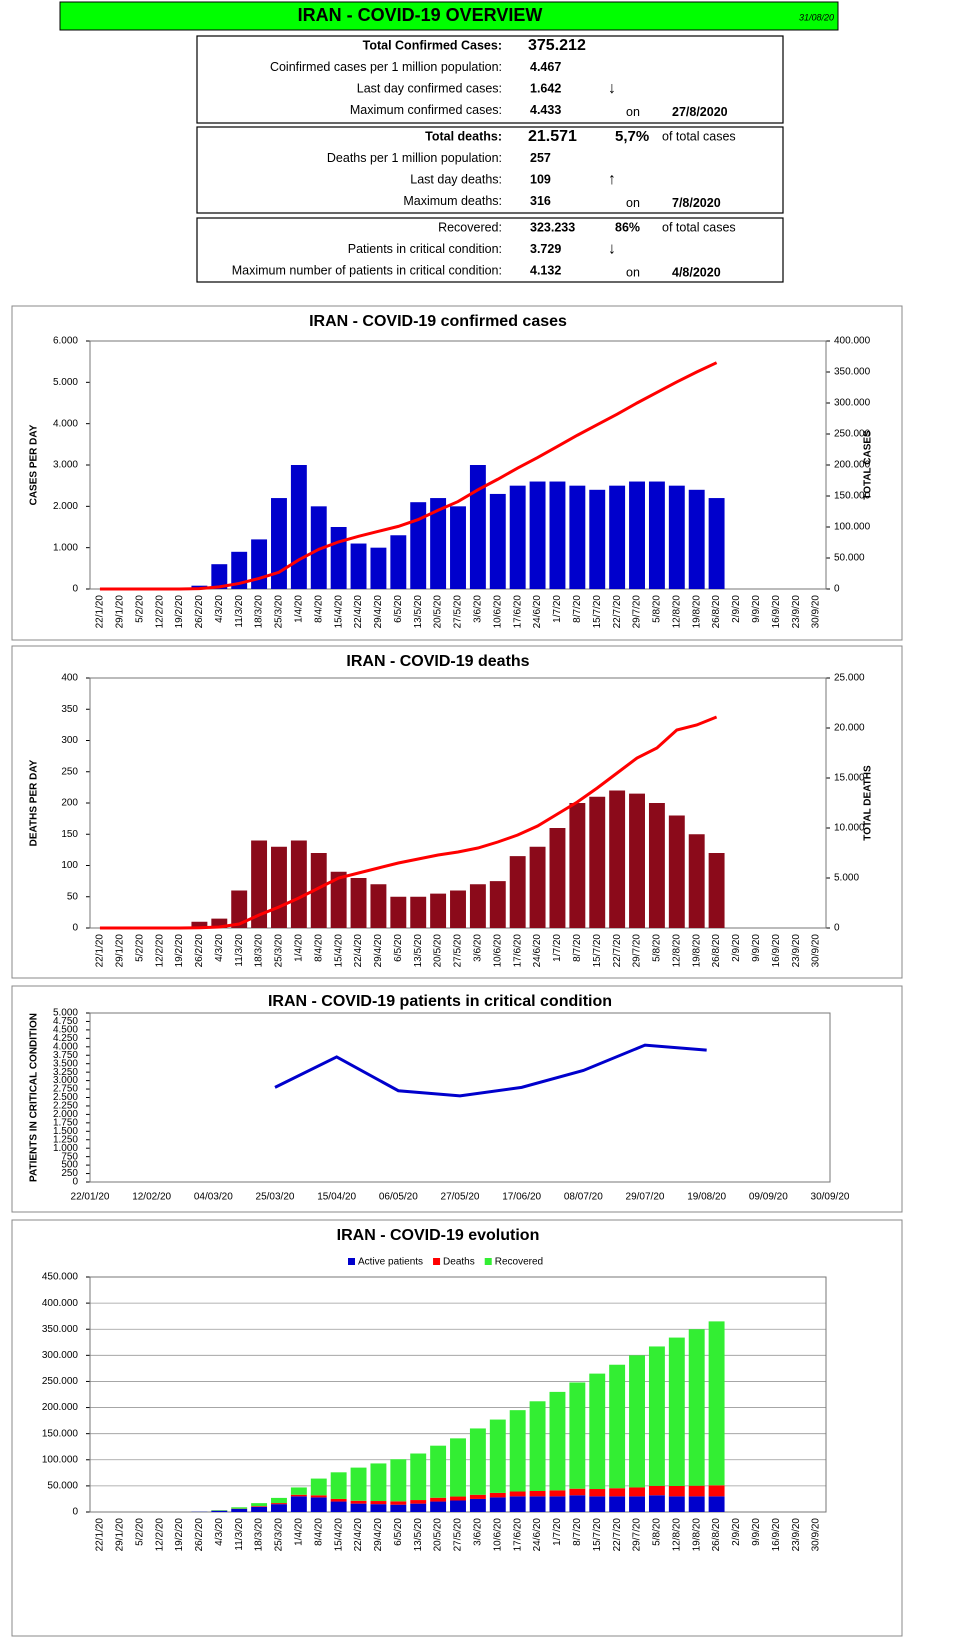 This screenshot has width=969, height=1639. Describe the element at coordinates (627, 227) in the screenshot. I see `row-percent: 86%` at that location.